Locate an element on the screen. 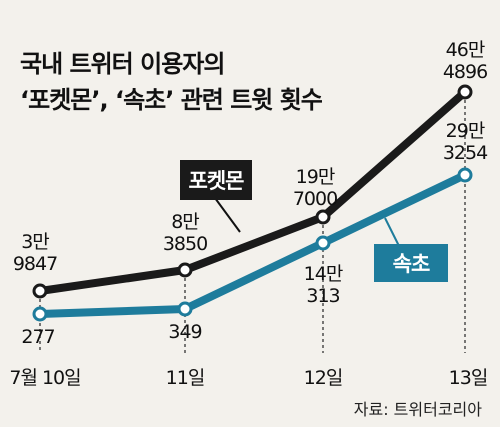  data-label-pokemon-3-1: 4896 is located at coordinates (465, 72).